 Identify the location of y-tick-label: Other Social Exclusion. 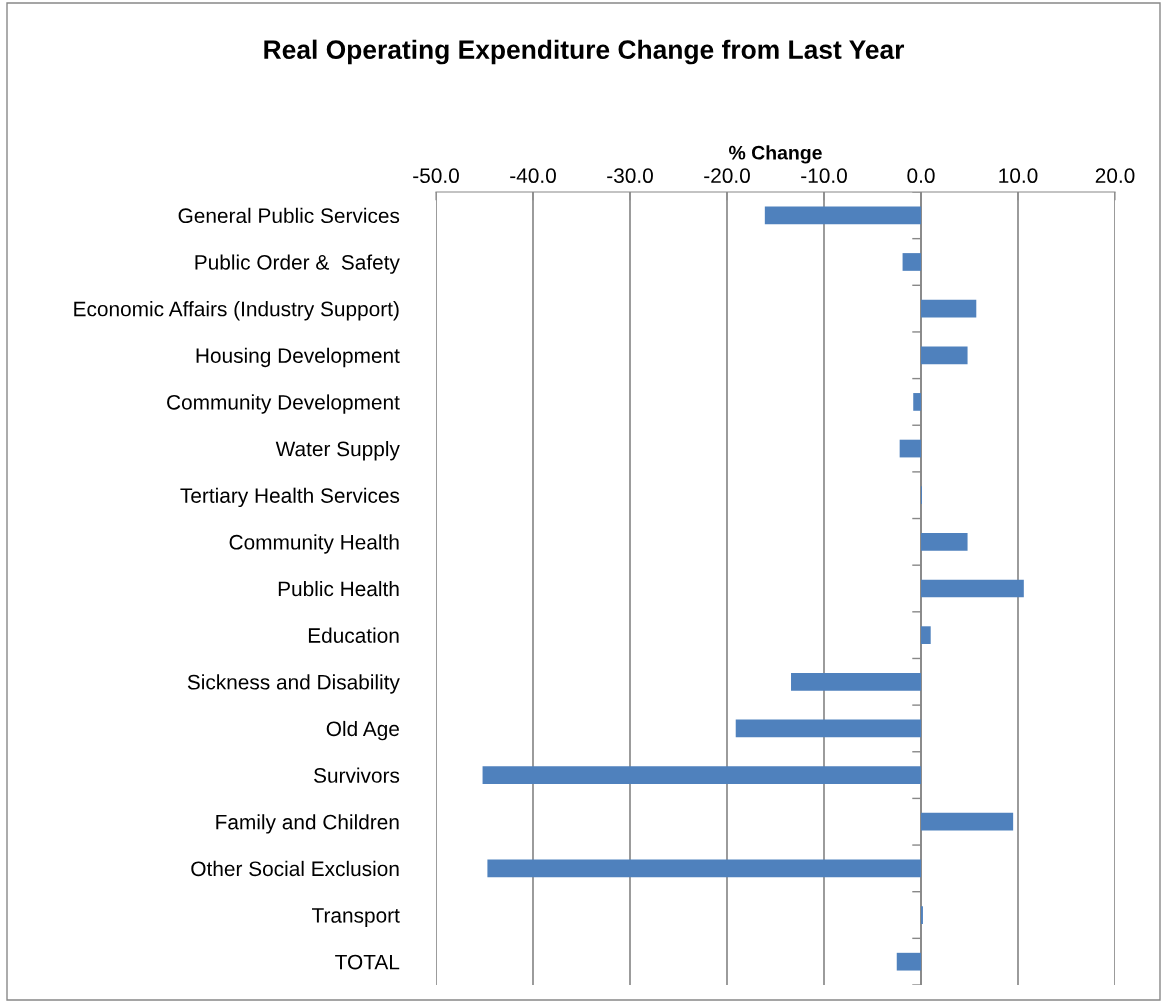
(295, 868).